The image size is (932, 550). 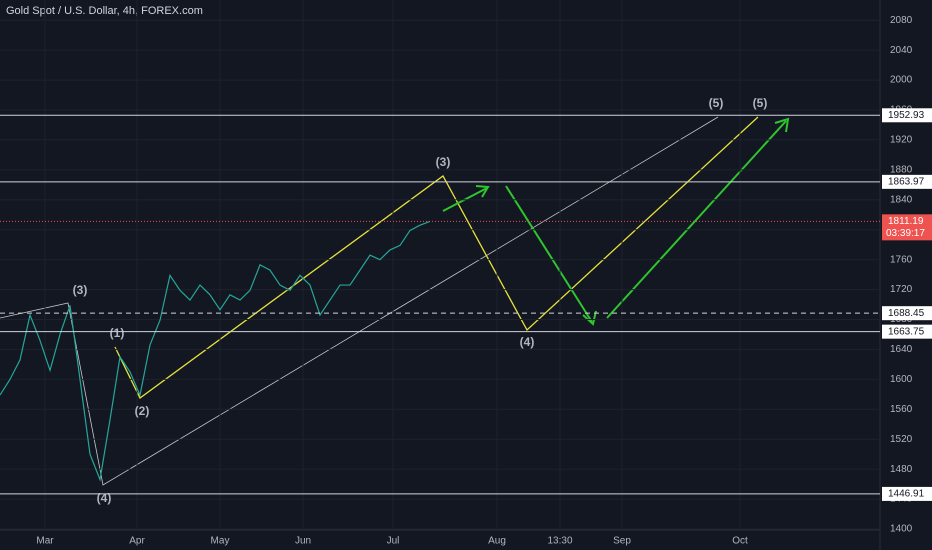 What do you see at coordinates (45, 541) in the screenshot?
I see `x-tick-label: Mar` at bounding box center [45, 541].